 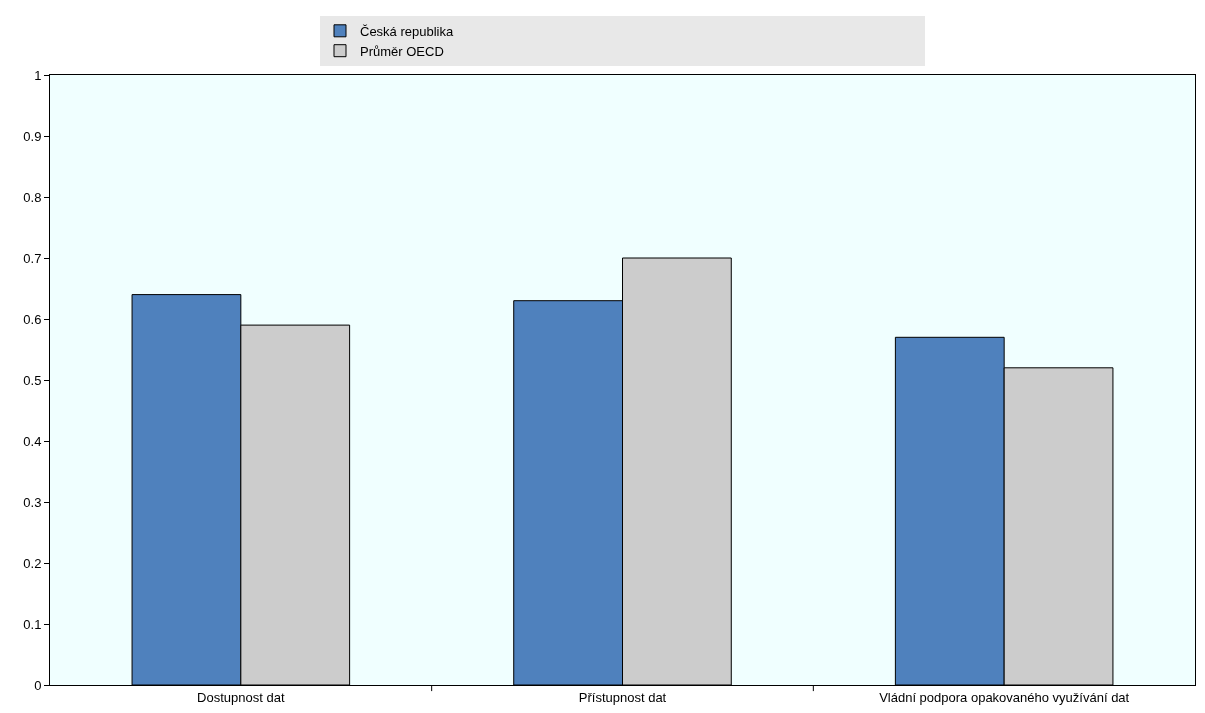 What do you see at coordinates (1004, 697) in the screenshot?
I see `x-tick-label: Vládní podpora opakovaného využívání dat` at bounding box center [1004, 697].